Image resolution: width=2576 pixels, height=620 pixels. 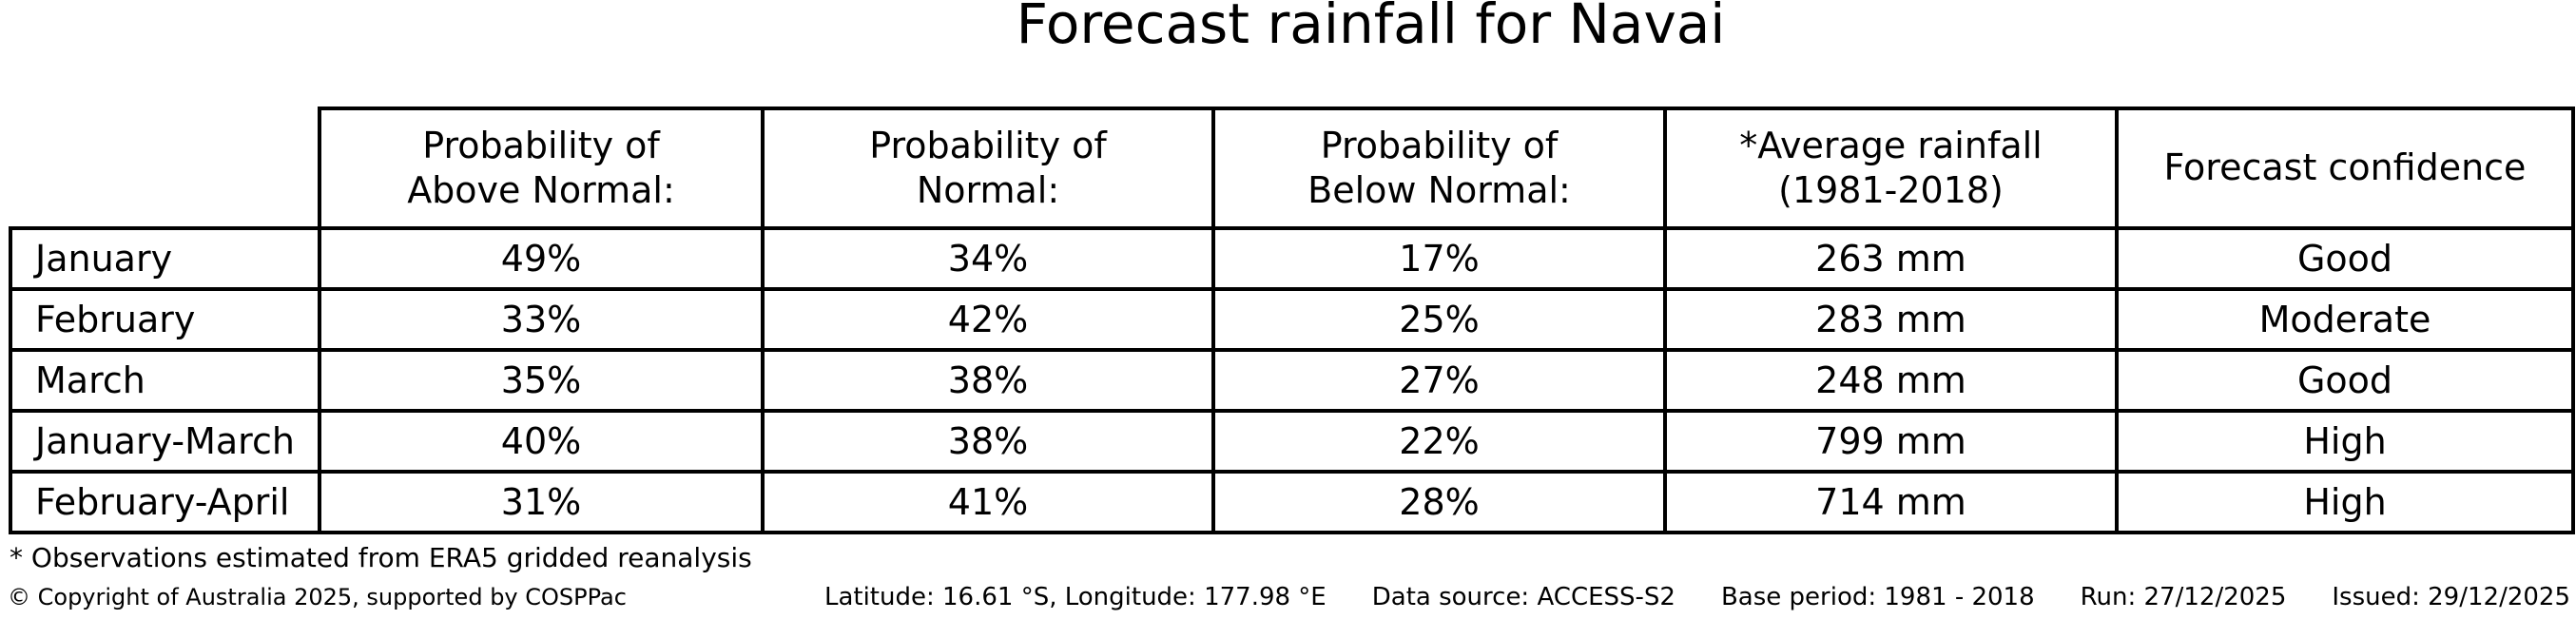 I want to click on col-header-below-normal: Probability of Below Normal:, so click(x=1439, y=168).